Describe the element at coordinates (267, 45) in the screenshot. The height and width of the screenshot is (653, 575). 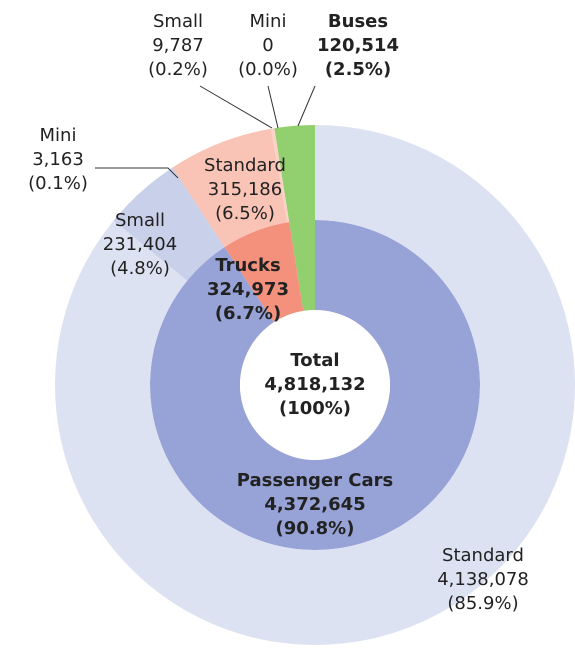
I see `label-value-label: 0` at that location.